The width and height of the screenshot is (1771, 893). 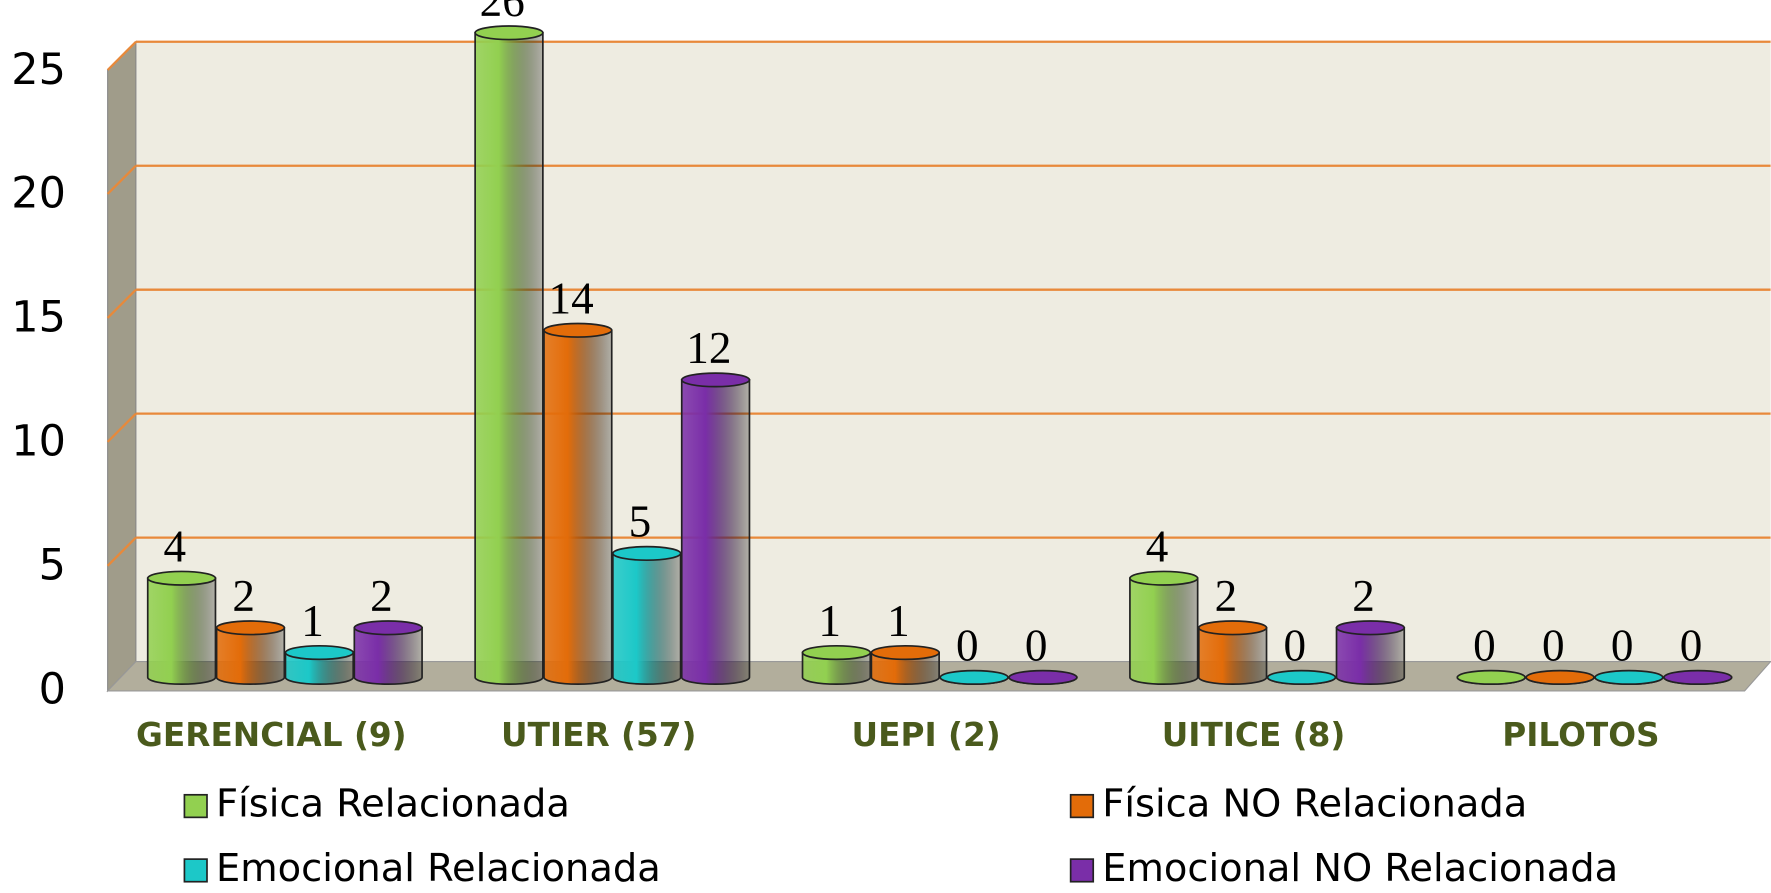 I want to click on x-tick-label: UEPI (2), so click(x=926, y=735).